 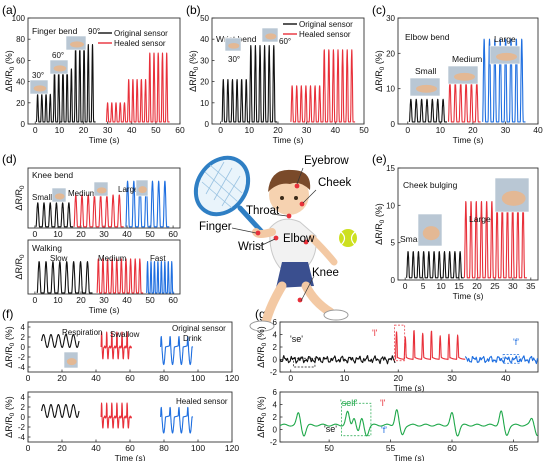 What do you see at coordinates (130, 457) in the screenshot?
I see `x-axis-label-f2: Time (s)` at bounding box center [130, 457].